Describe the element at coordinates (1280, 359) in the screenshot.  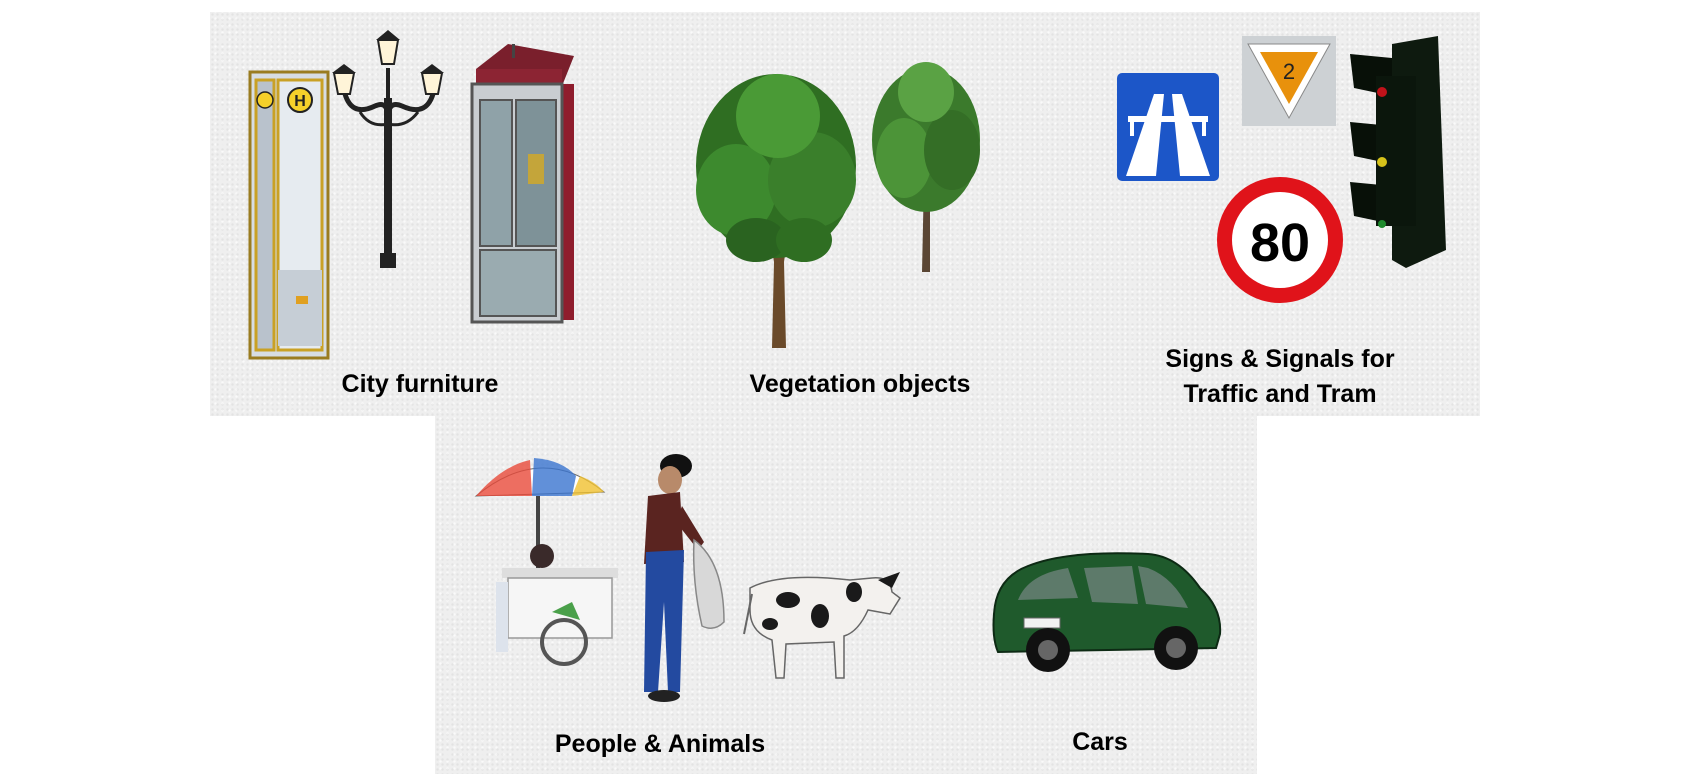
I see `signs-caption-line1: Signs & Signals for` at that location.